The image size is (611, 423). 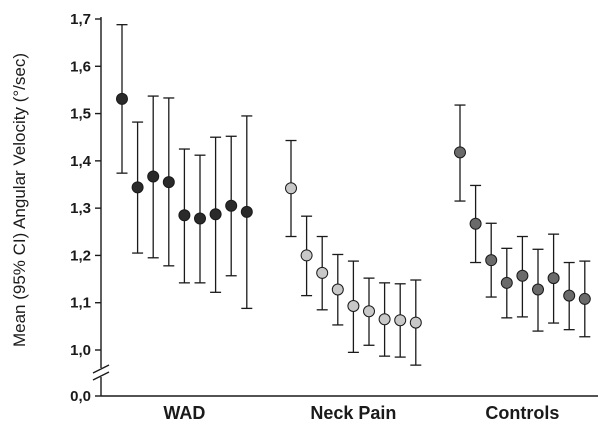 I want to click on group-label: WAD, so click(x=184, y=413).